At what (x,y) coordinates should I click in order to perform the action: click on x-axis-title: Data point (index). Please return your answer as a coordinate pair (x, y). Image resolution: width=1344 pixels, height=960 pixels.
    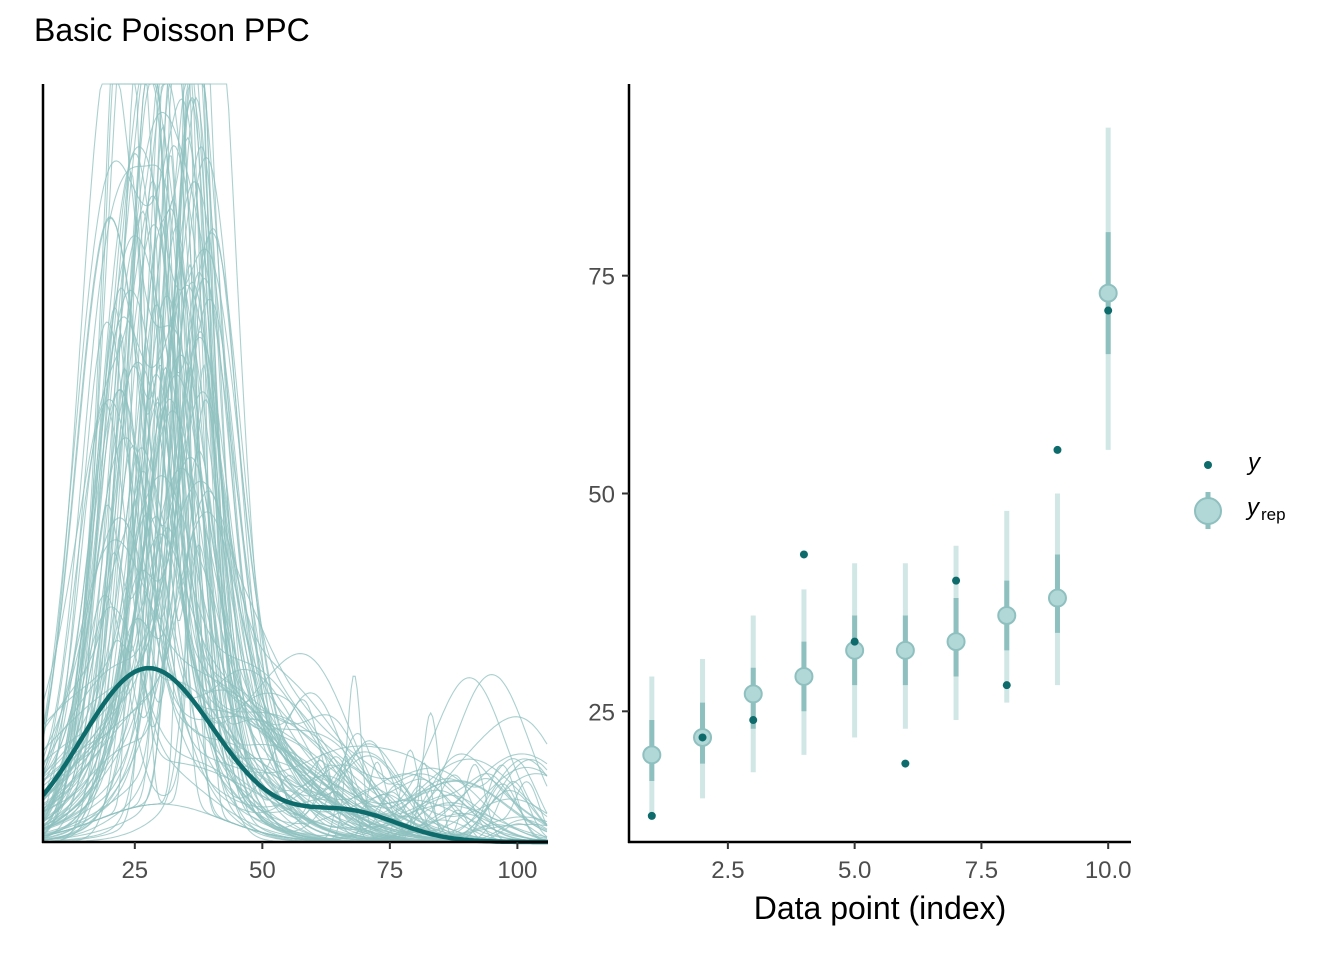
    Looking at the image, I should click on (880, 908).